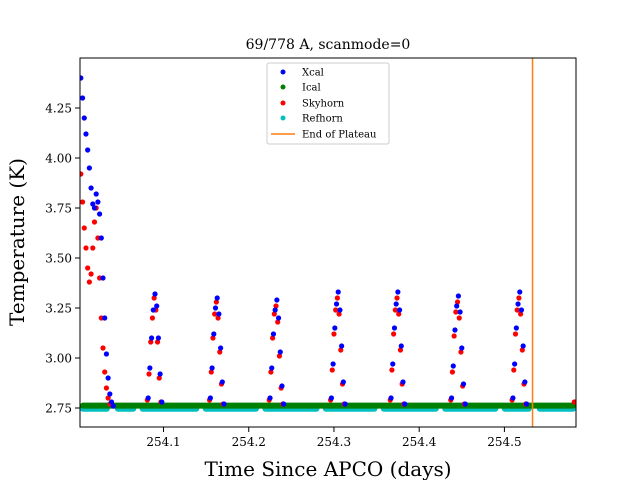 This screenshot has width=640, height=480. Describe the element at coordinates (283, 72) in the screenshot. I see `legend-marker-xcal` at that location.